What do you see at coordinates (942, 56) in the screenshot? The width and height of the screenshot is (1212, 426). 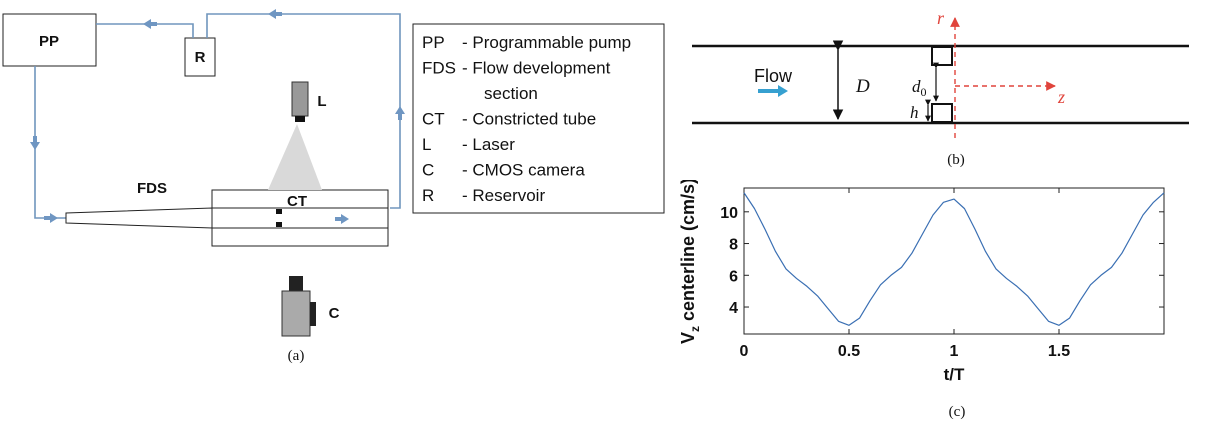 I see `constriction-top-block` at bounding box center [942, 56].